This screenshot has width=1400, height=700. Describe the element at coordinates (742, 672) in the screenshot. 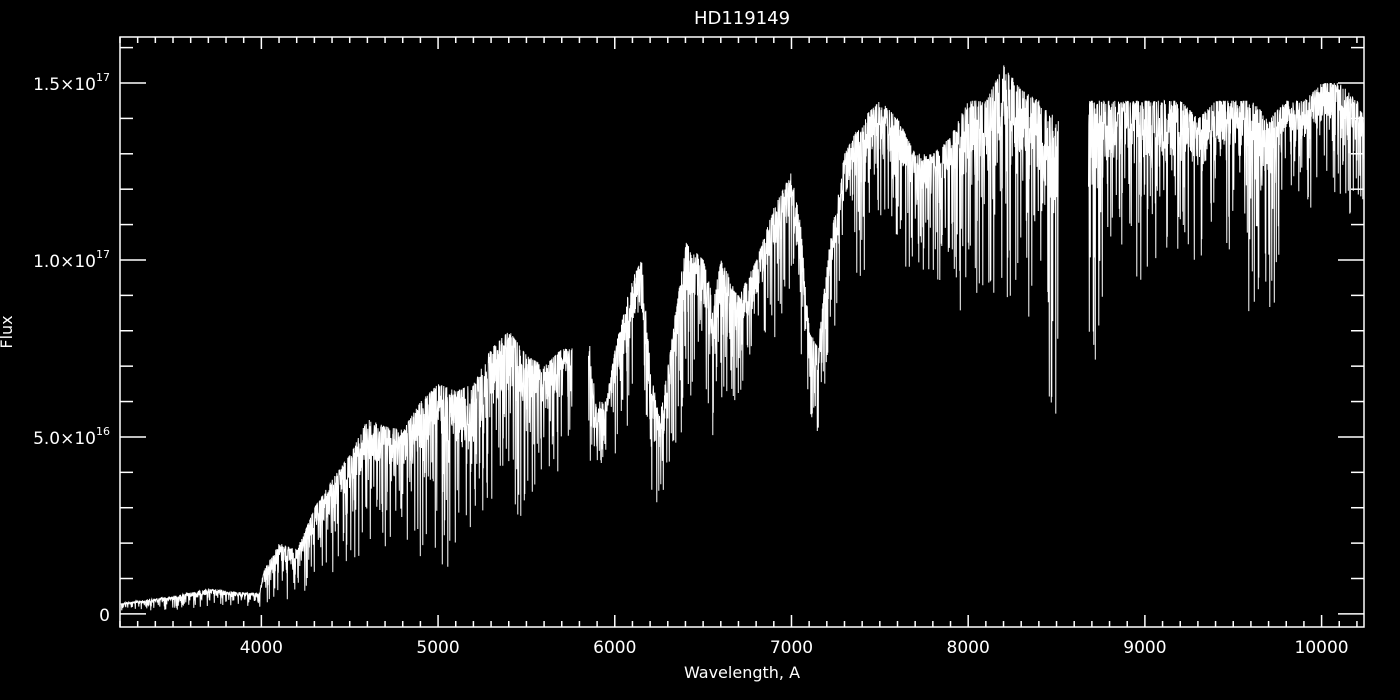

I see `x-axis-label: Wavelength, A` at that location.